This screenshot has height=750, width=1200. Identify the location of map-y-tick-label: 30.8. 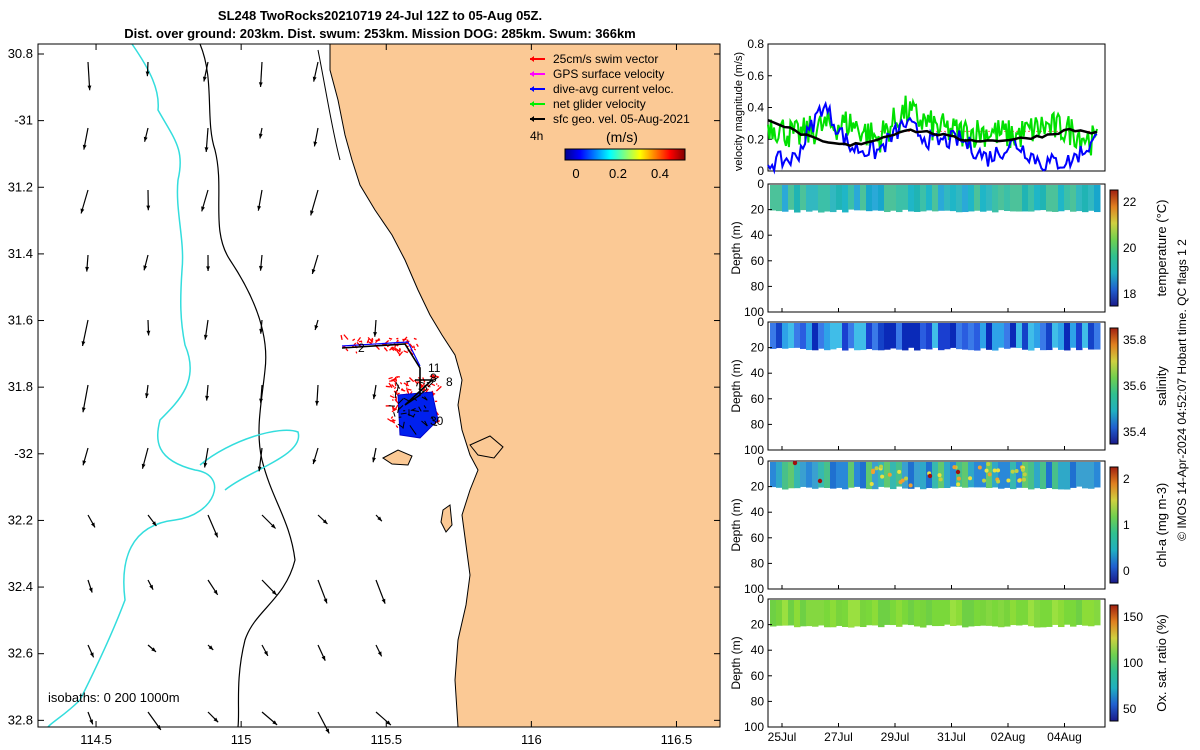
(20, 53).